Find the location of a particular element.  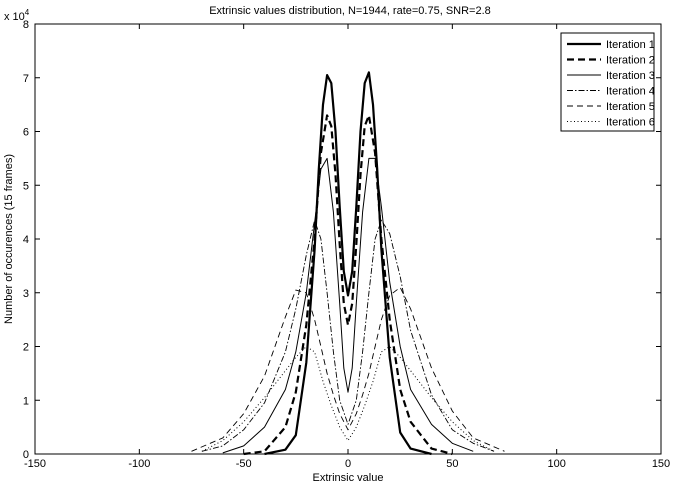

x-tick-label: 0 is located at coordinates (348, 464).